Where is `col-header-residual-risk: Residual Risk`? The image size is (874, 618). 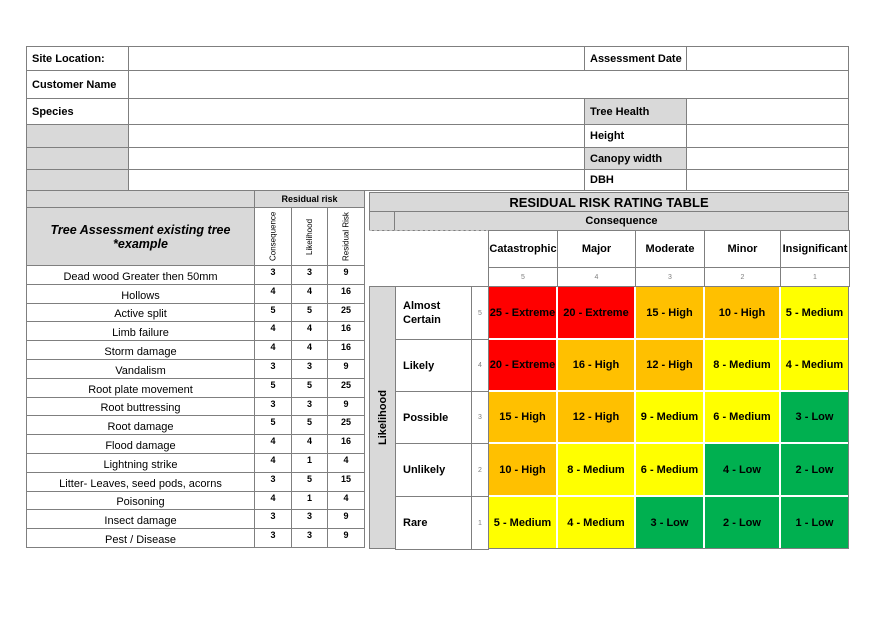 col-header-residual-risk: Residual Risk is located at coordinates (346, 236).